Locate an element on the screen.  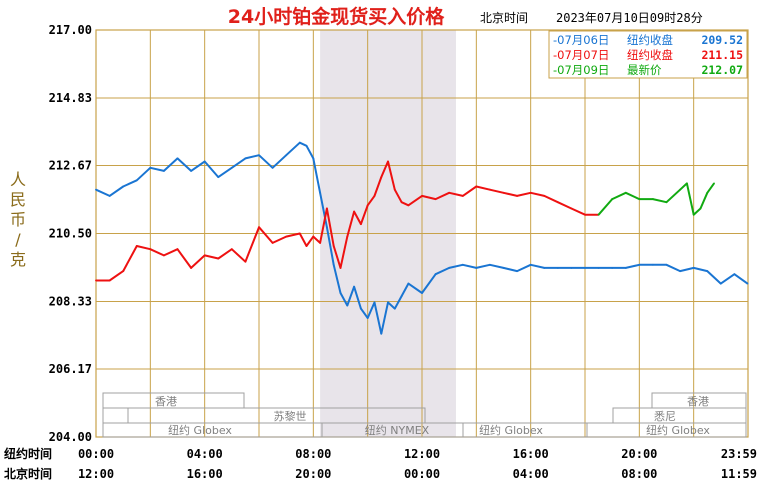
legend-value: 209.52 is located at coordinates (722, 40).